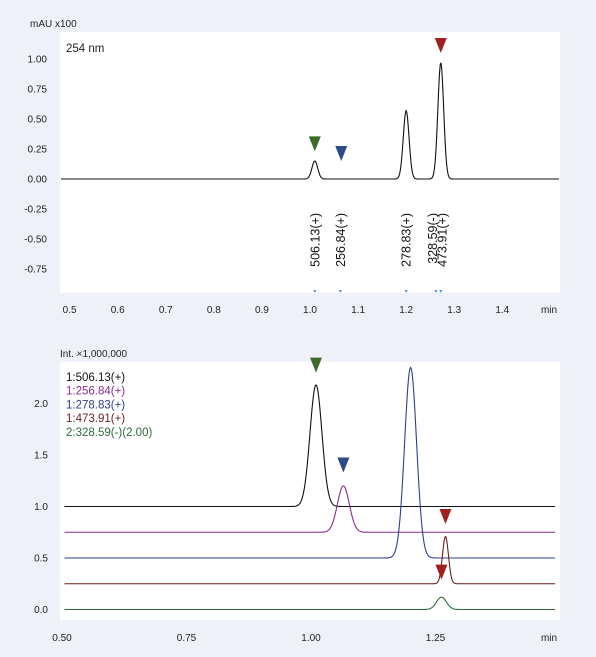  What do you see at coordinates (38, 60) in the screenshot?
I see `top-y-tick-label: 1.00` at bounding box center [38, 60].